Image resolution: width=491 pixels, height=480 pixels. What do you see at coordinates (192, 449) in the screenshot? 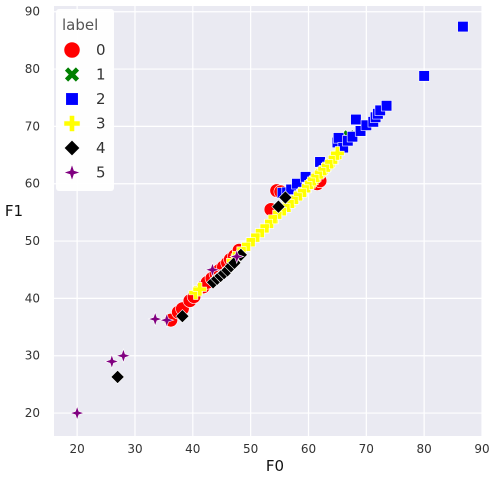
I see `x-tick-label: 40` at bounding box center [192, 449].